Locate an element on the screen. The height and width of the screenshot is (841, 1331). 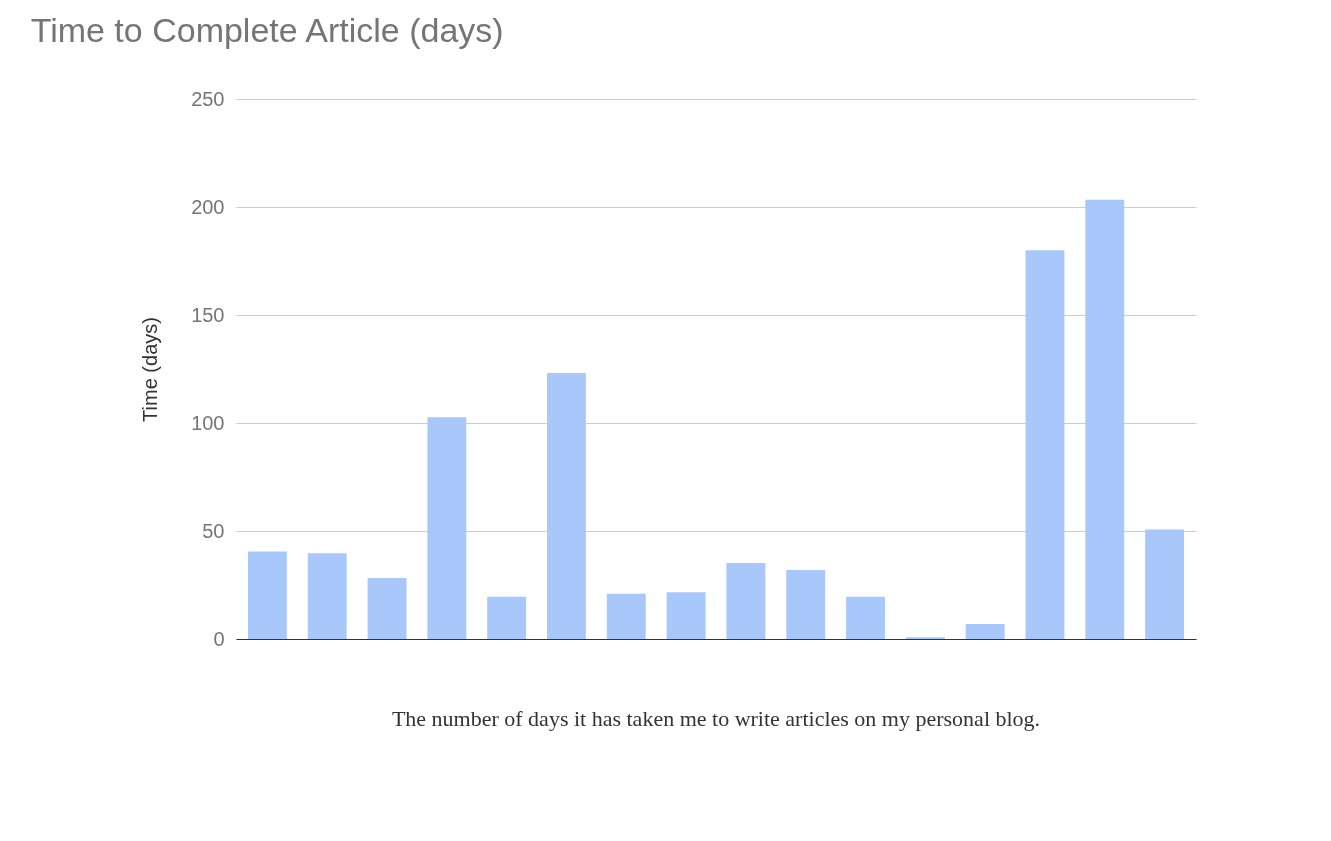
y-tick-label: 150 is located at coordinates (208, 314).